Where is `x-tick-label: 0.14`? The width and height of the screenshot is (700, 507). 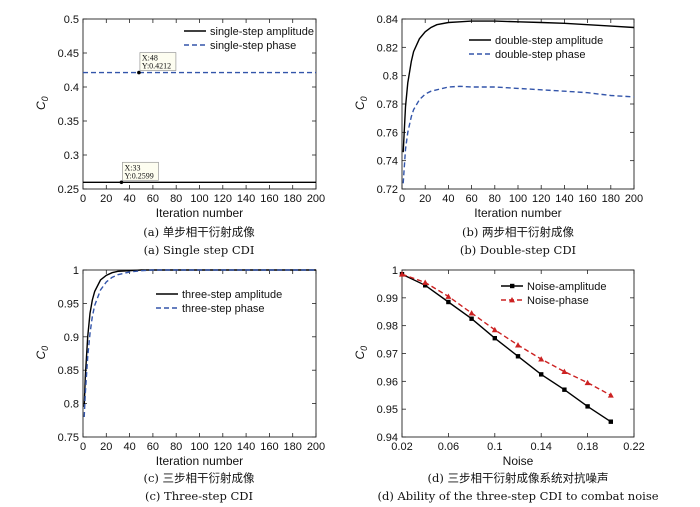
x-tick-label: 0.14 is located at coordinates (540, 447).